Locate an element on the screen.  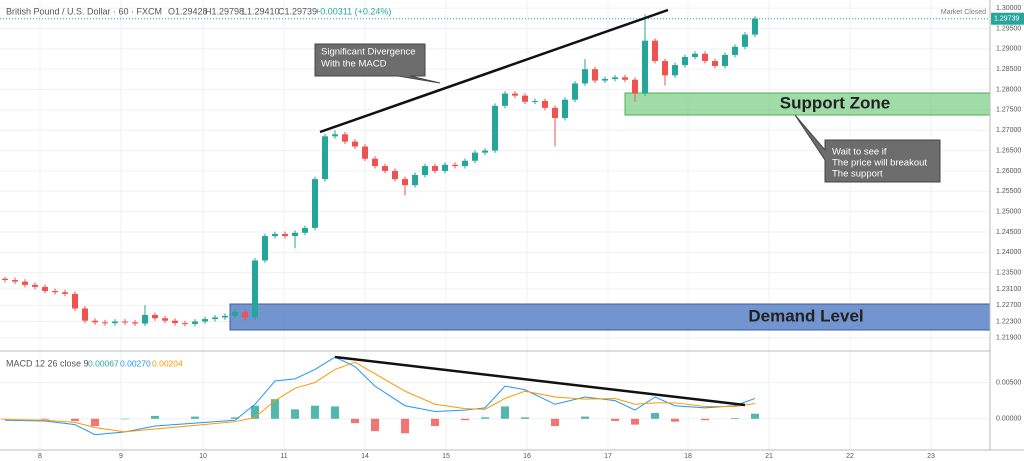
y-tick-label: 0.00000 is located at coordinates (1008, 419).